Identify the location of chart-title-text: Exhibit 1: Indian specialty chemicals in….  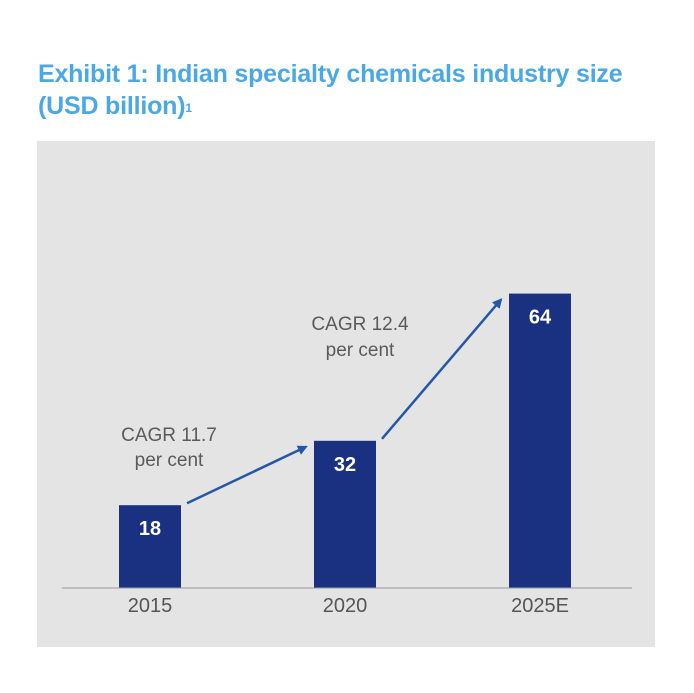
(330, 90).